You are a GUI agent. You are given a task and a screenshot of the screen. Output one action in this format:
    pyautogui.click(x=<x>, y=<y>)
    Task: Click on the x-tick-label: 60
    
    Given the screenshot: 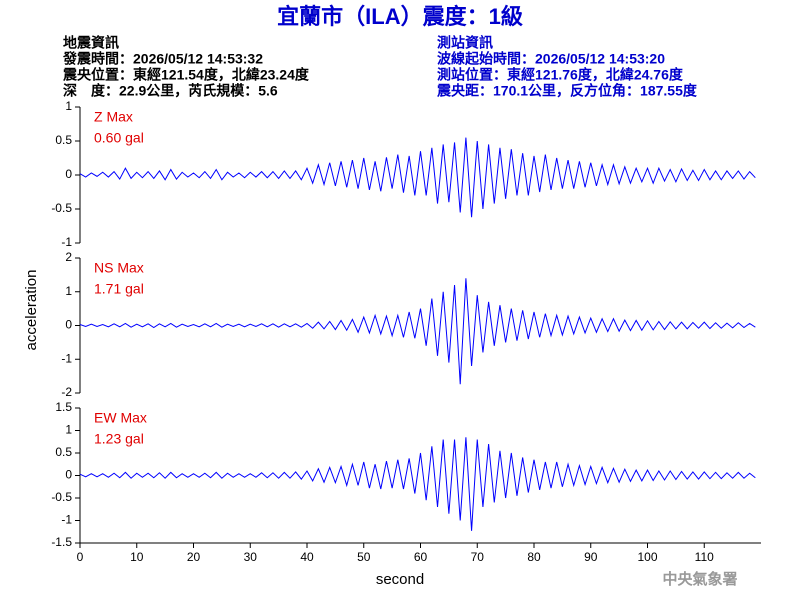 What is the action you would take?
    pyautogui.click(x=421, y=557)
    